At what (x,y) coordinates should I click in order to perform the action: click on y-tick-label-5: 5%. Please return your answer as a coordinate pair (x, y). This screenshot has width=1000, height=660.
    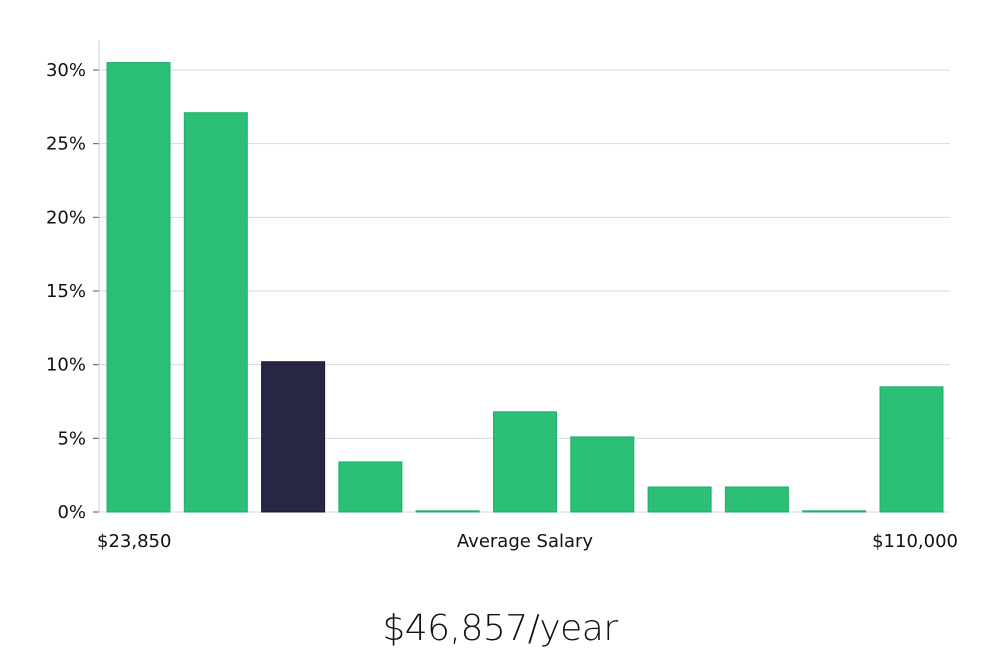
    Looking at the image, I should click on (71, 438).